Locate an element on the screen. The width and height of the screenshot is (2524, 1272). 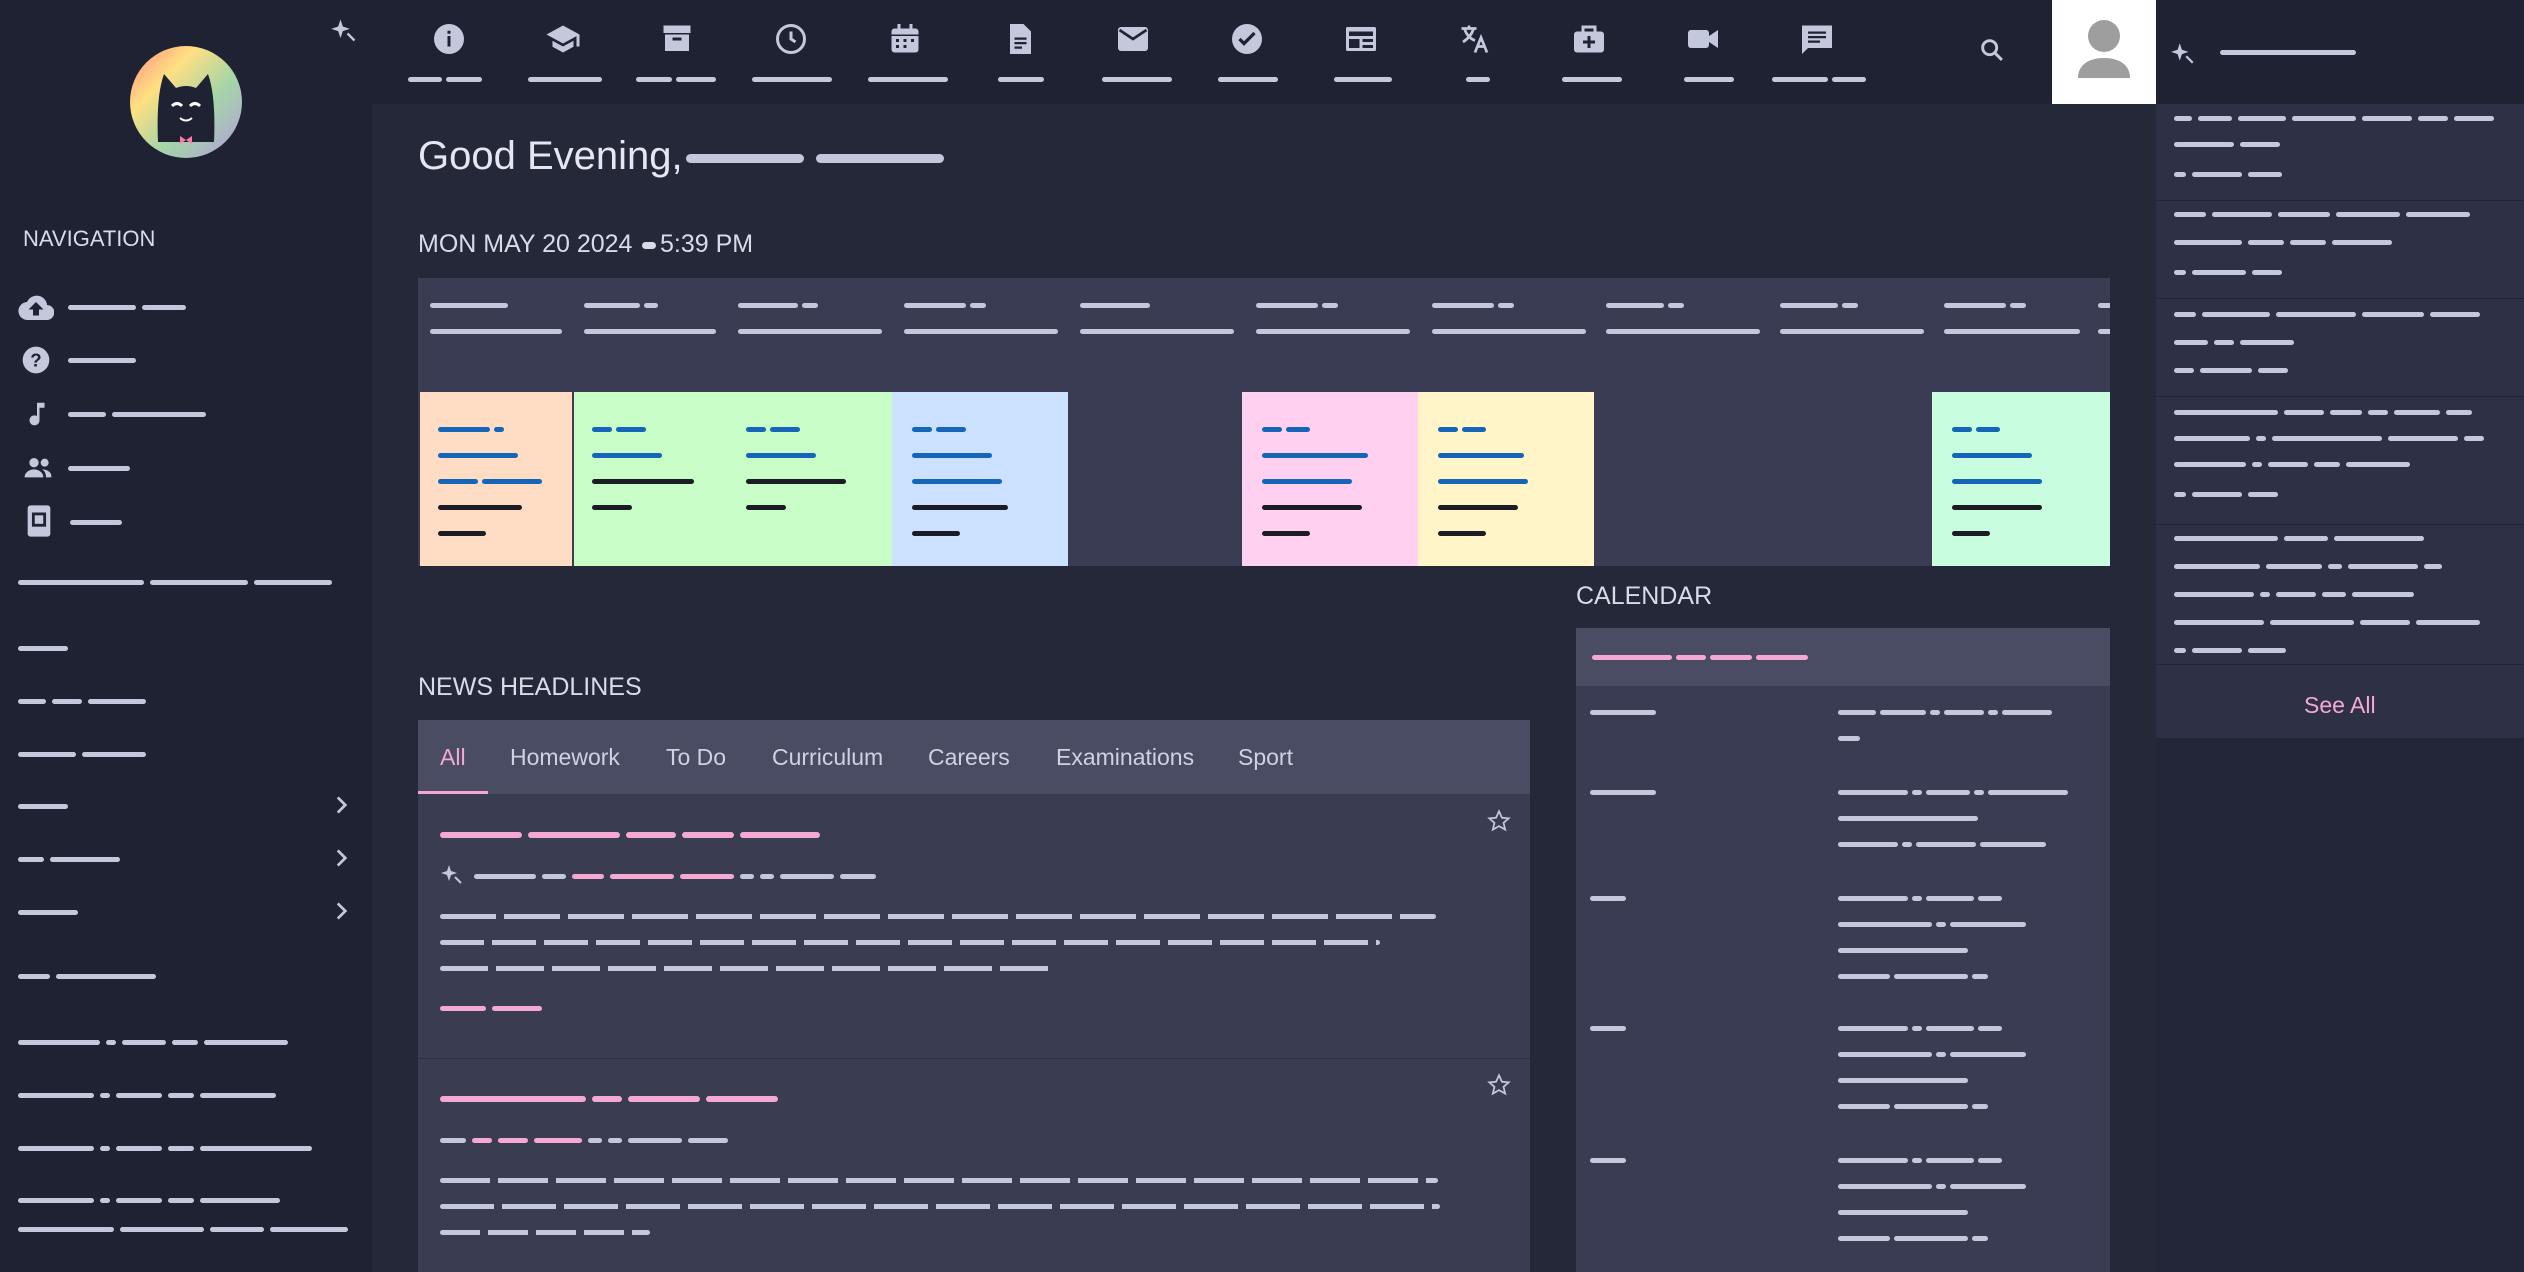
sidebar-item-people is located at coordinates (190, 470).